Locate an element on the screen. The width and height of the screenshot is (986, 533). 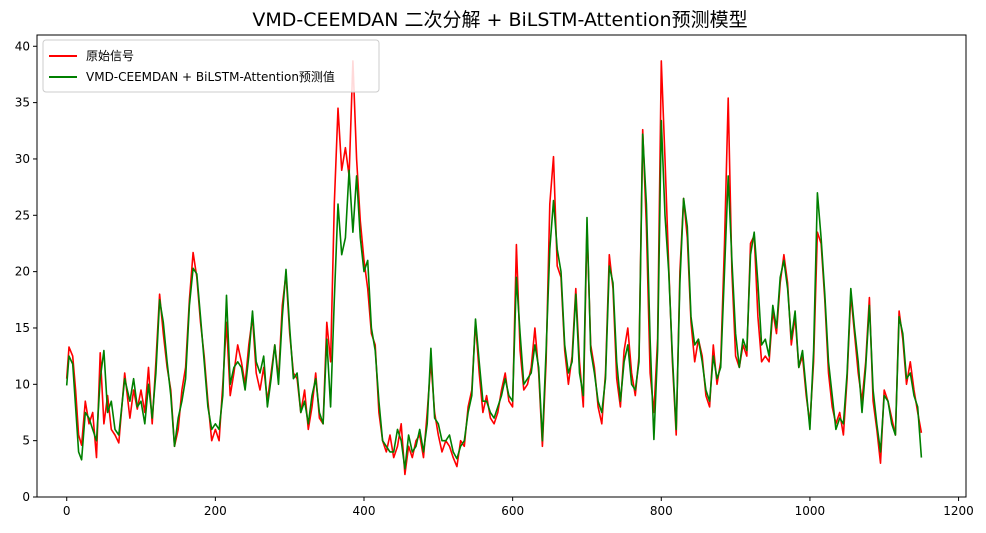
y-tick-label: 35 is located at coordinates (22, 103).